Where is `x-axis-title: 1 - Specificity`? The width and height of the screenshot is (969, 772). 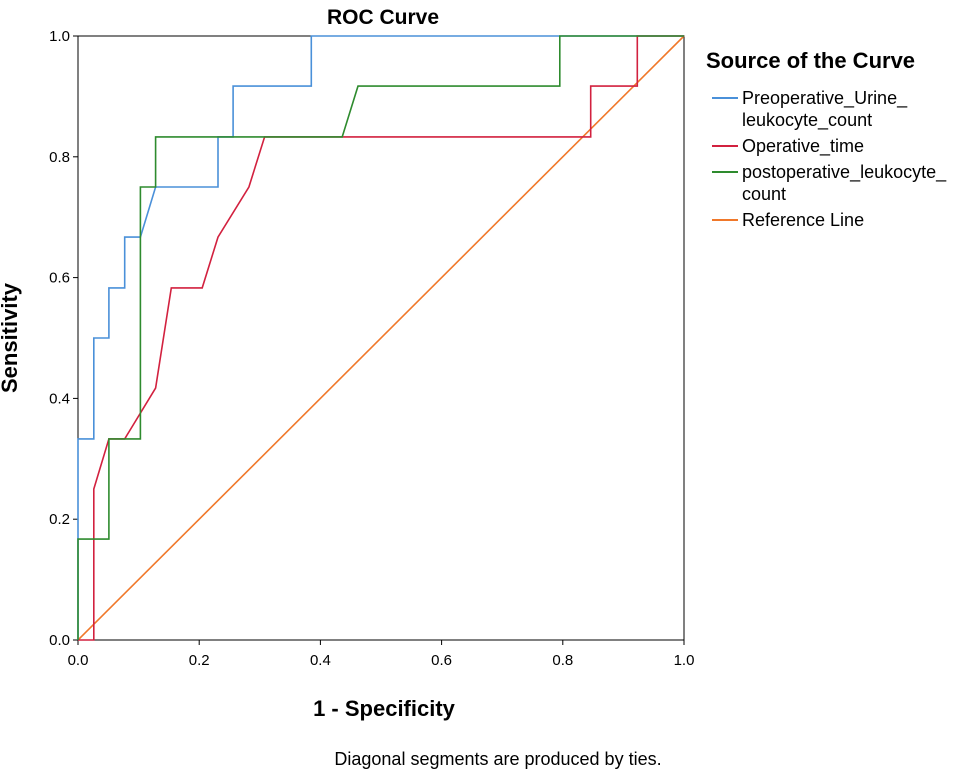 x-axis-title: 1 - Specificity is located at coordinates (384, 708).